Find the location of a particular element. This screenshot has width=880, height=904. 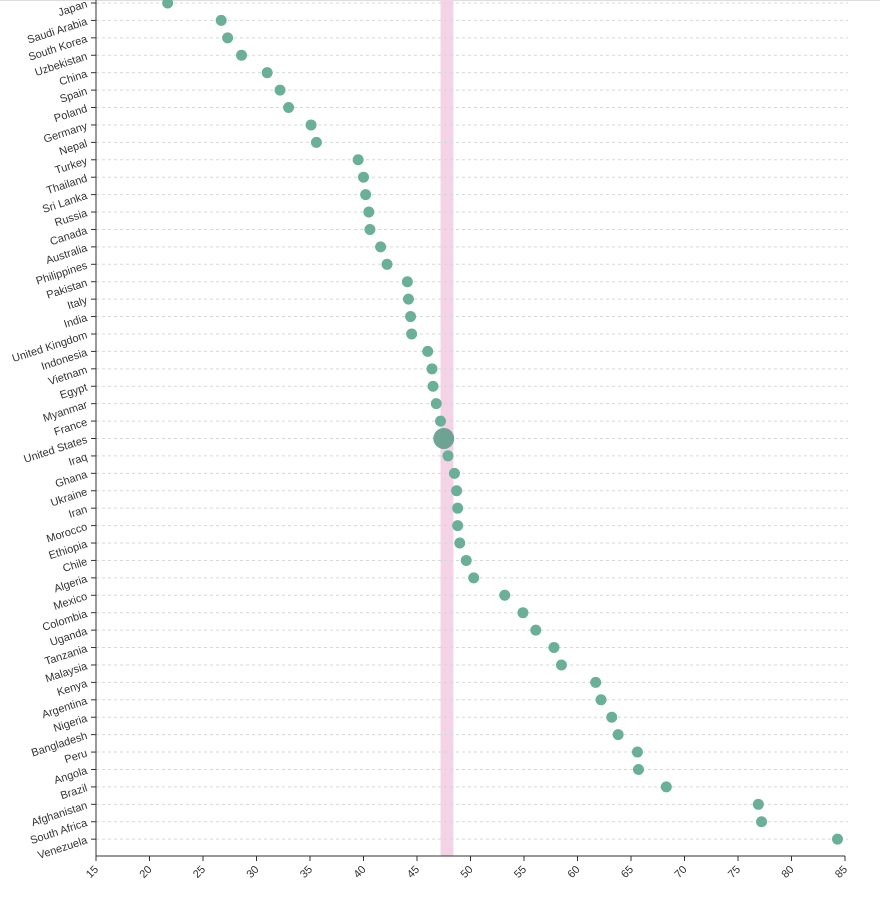

x-tick-label: 20 is located at coordinates (145, 872).